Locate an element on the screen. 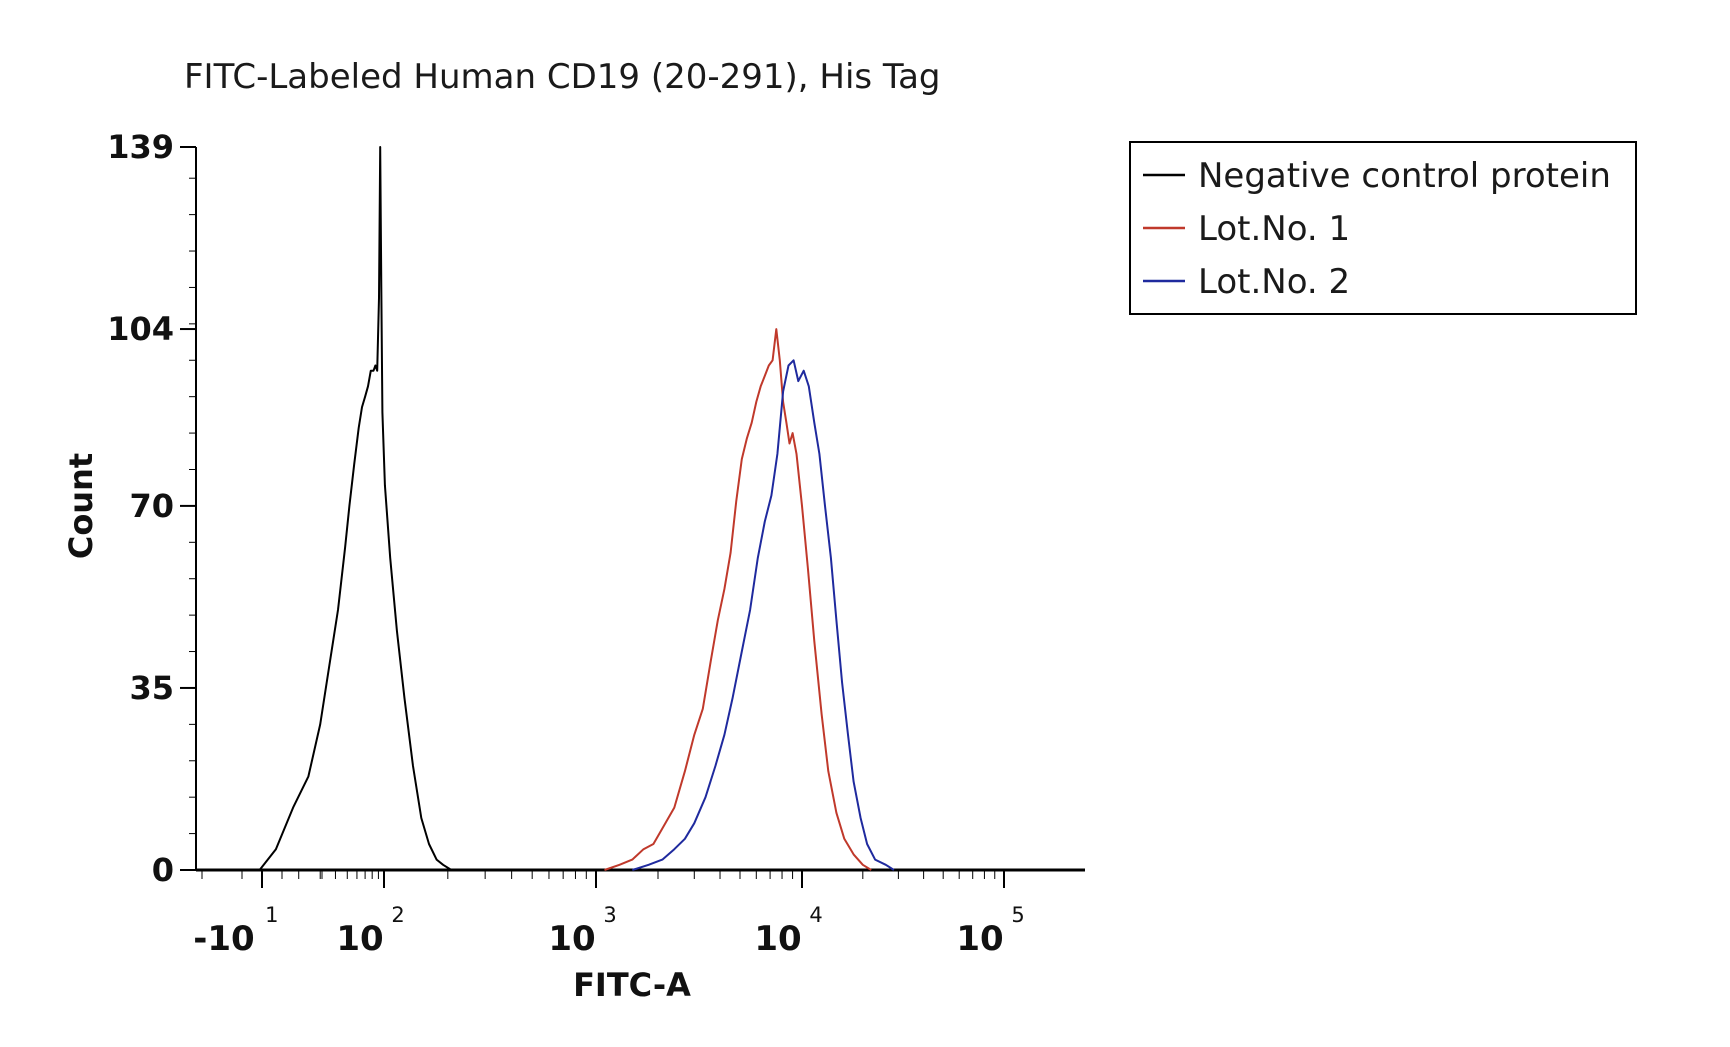  y-tick-label: 0 is located at coordinates (163, 870).